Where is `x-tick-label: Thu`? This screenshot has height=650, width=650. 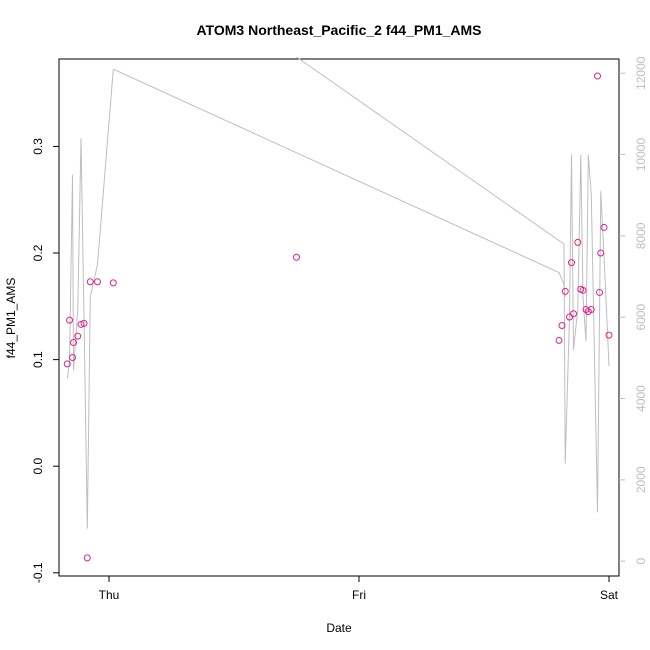
x-tick-label: Thu is located at coordinates (109, 595).